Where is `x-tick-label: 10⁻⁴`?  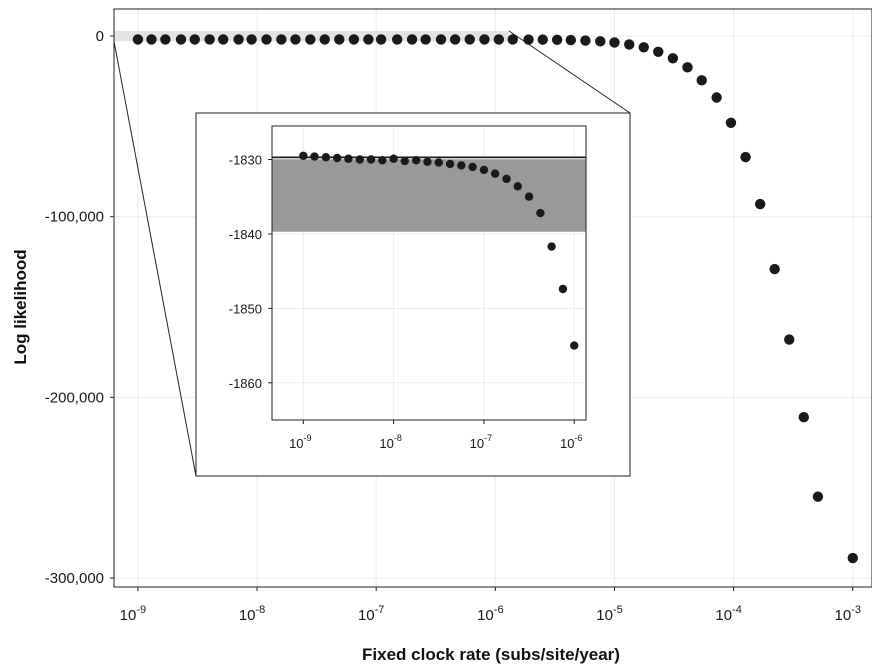
x-tick-label: 10⁻⁴ is located at coordinates (728, 614).